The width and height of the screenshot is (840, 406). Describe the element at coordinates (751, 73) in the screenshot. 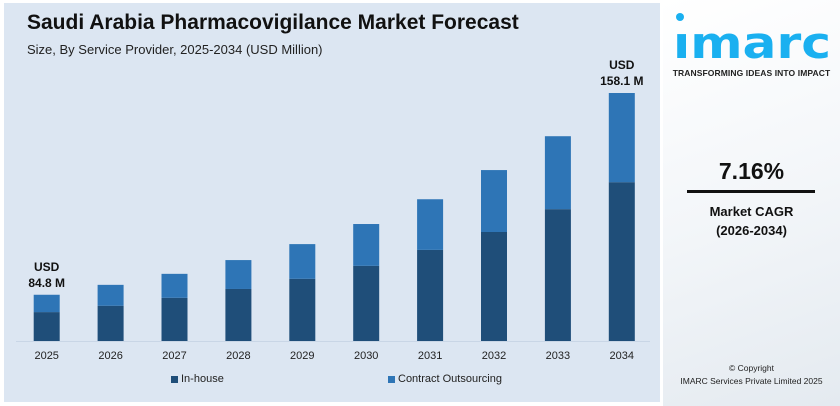

I see `tagline: TRANSFORMING IDEAS INTO IMPACT` at that location.